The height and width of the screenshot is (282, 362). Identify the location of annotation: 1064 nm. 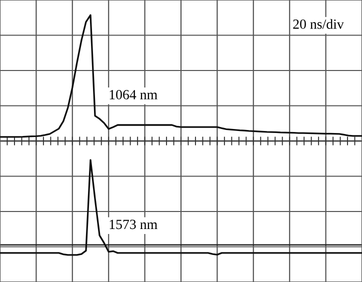
(134, 95).